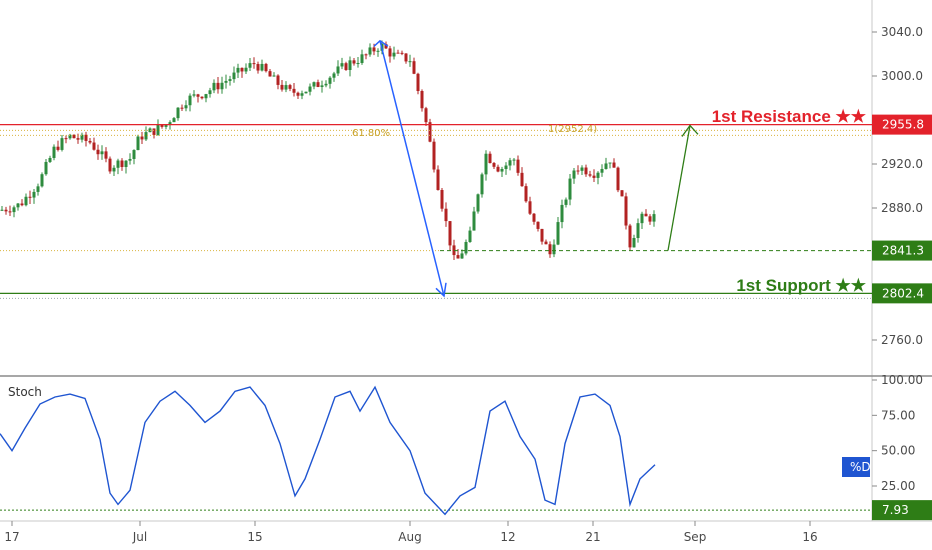  I want to click on price-level-badge-label: 2955.8, so click(903, 125).